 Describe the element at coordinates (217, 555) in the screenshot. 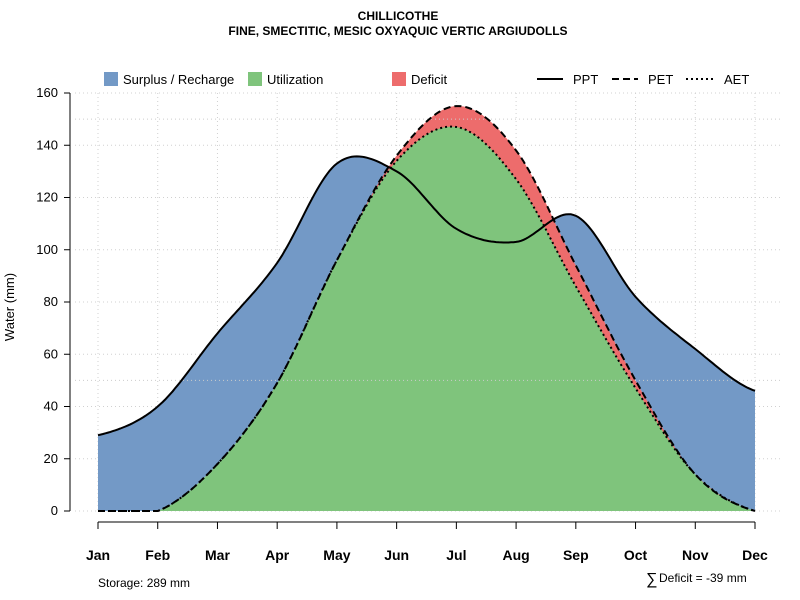

I see `x-tick-label: Mar` at that location.